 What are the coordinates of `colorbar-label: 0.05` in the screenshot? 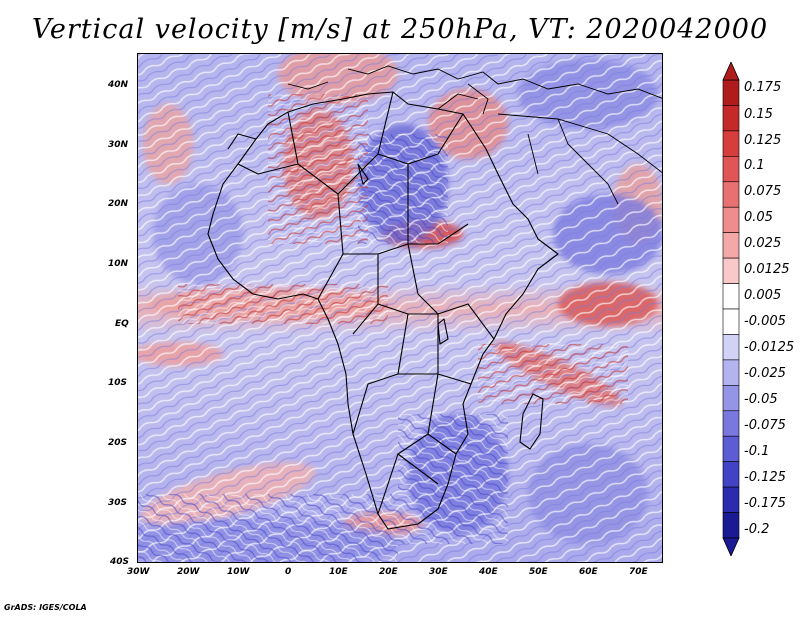 It's located at (758, 217).